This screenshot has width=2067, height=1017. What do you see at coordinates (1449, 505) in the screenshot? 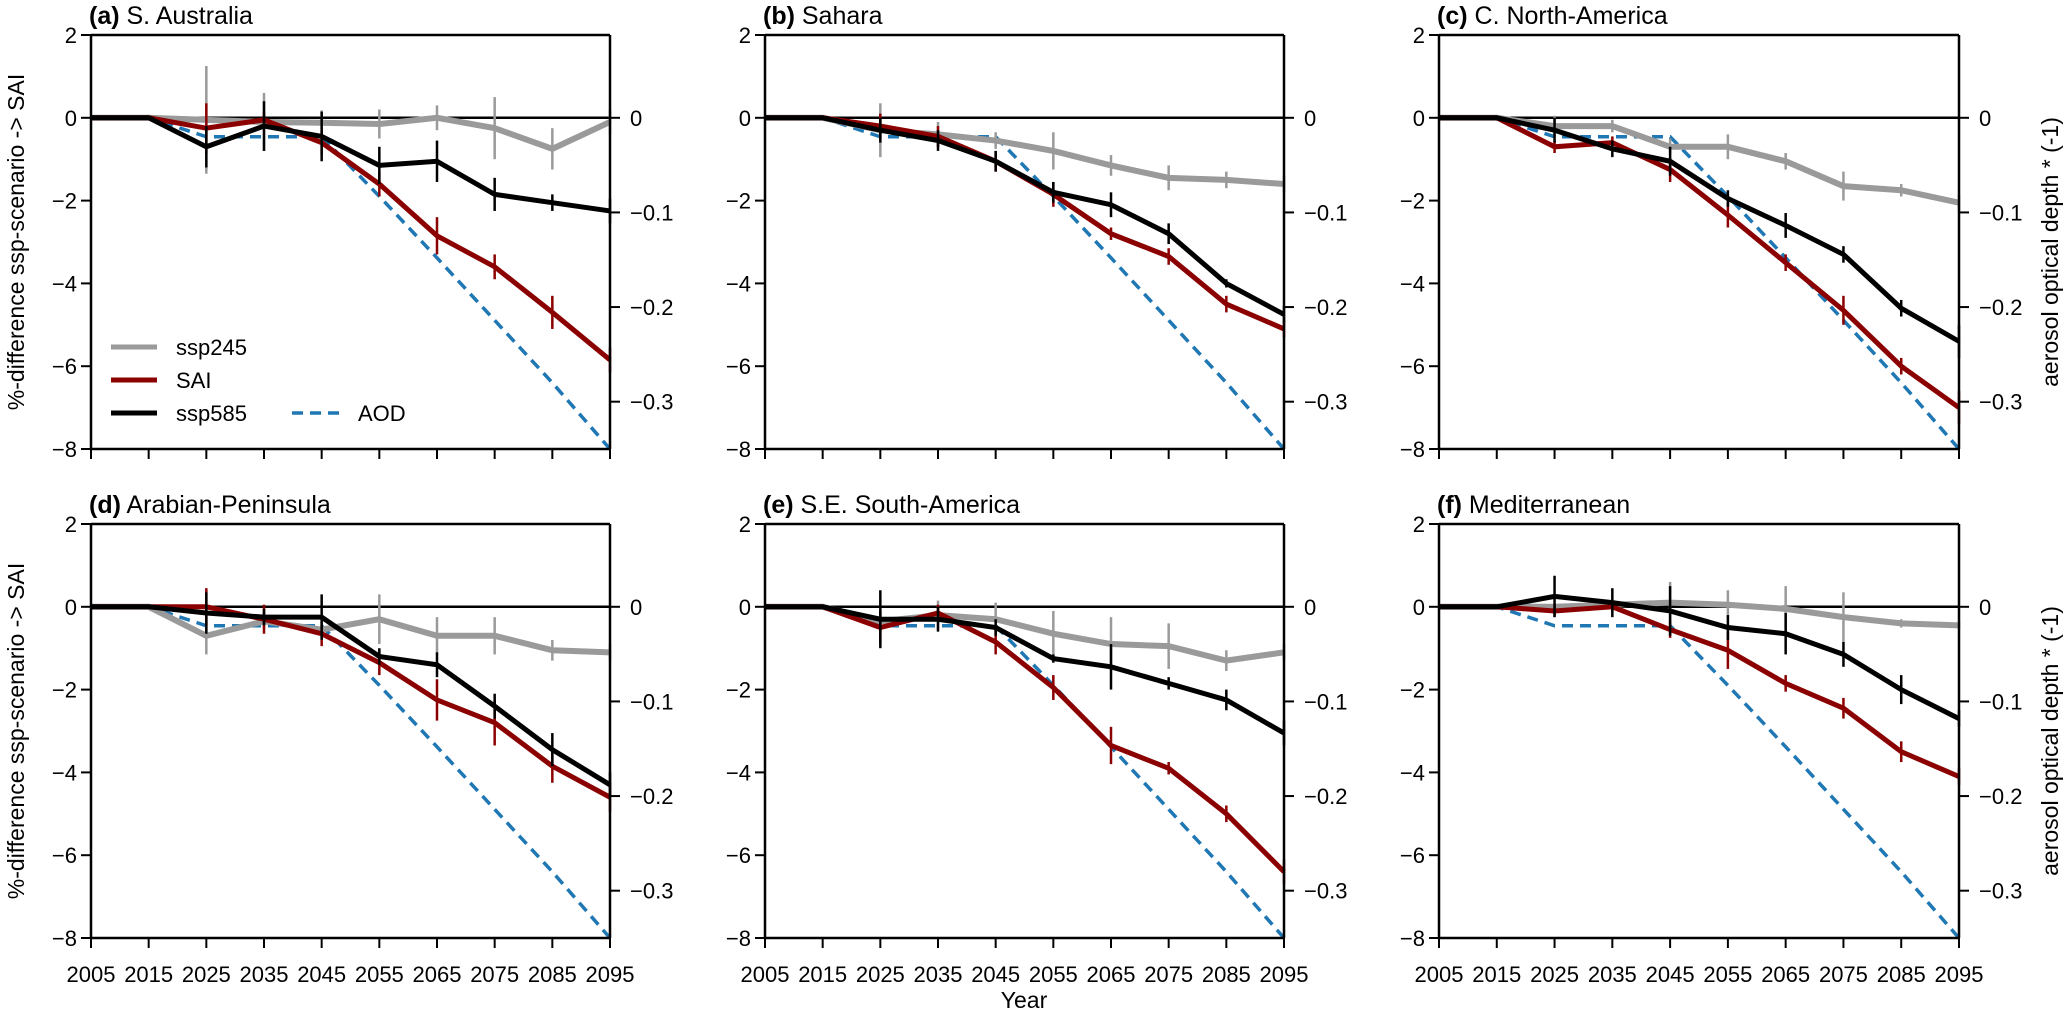
I see `panel-letter: (f)` at bounding box center [1449, 505].